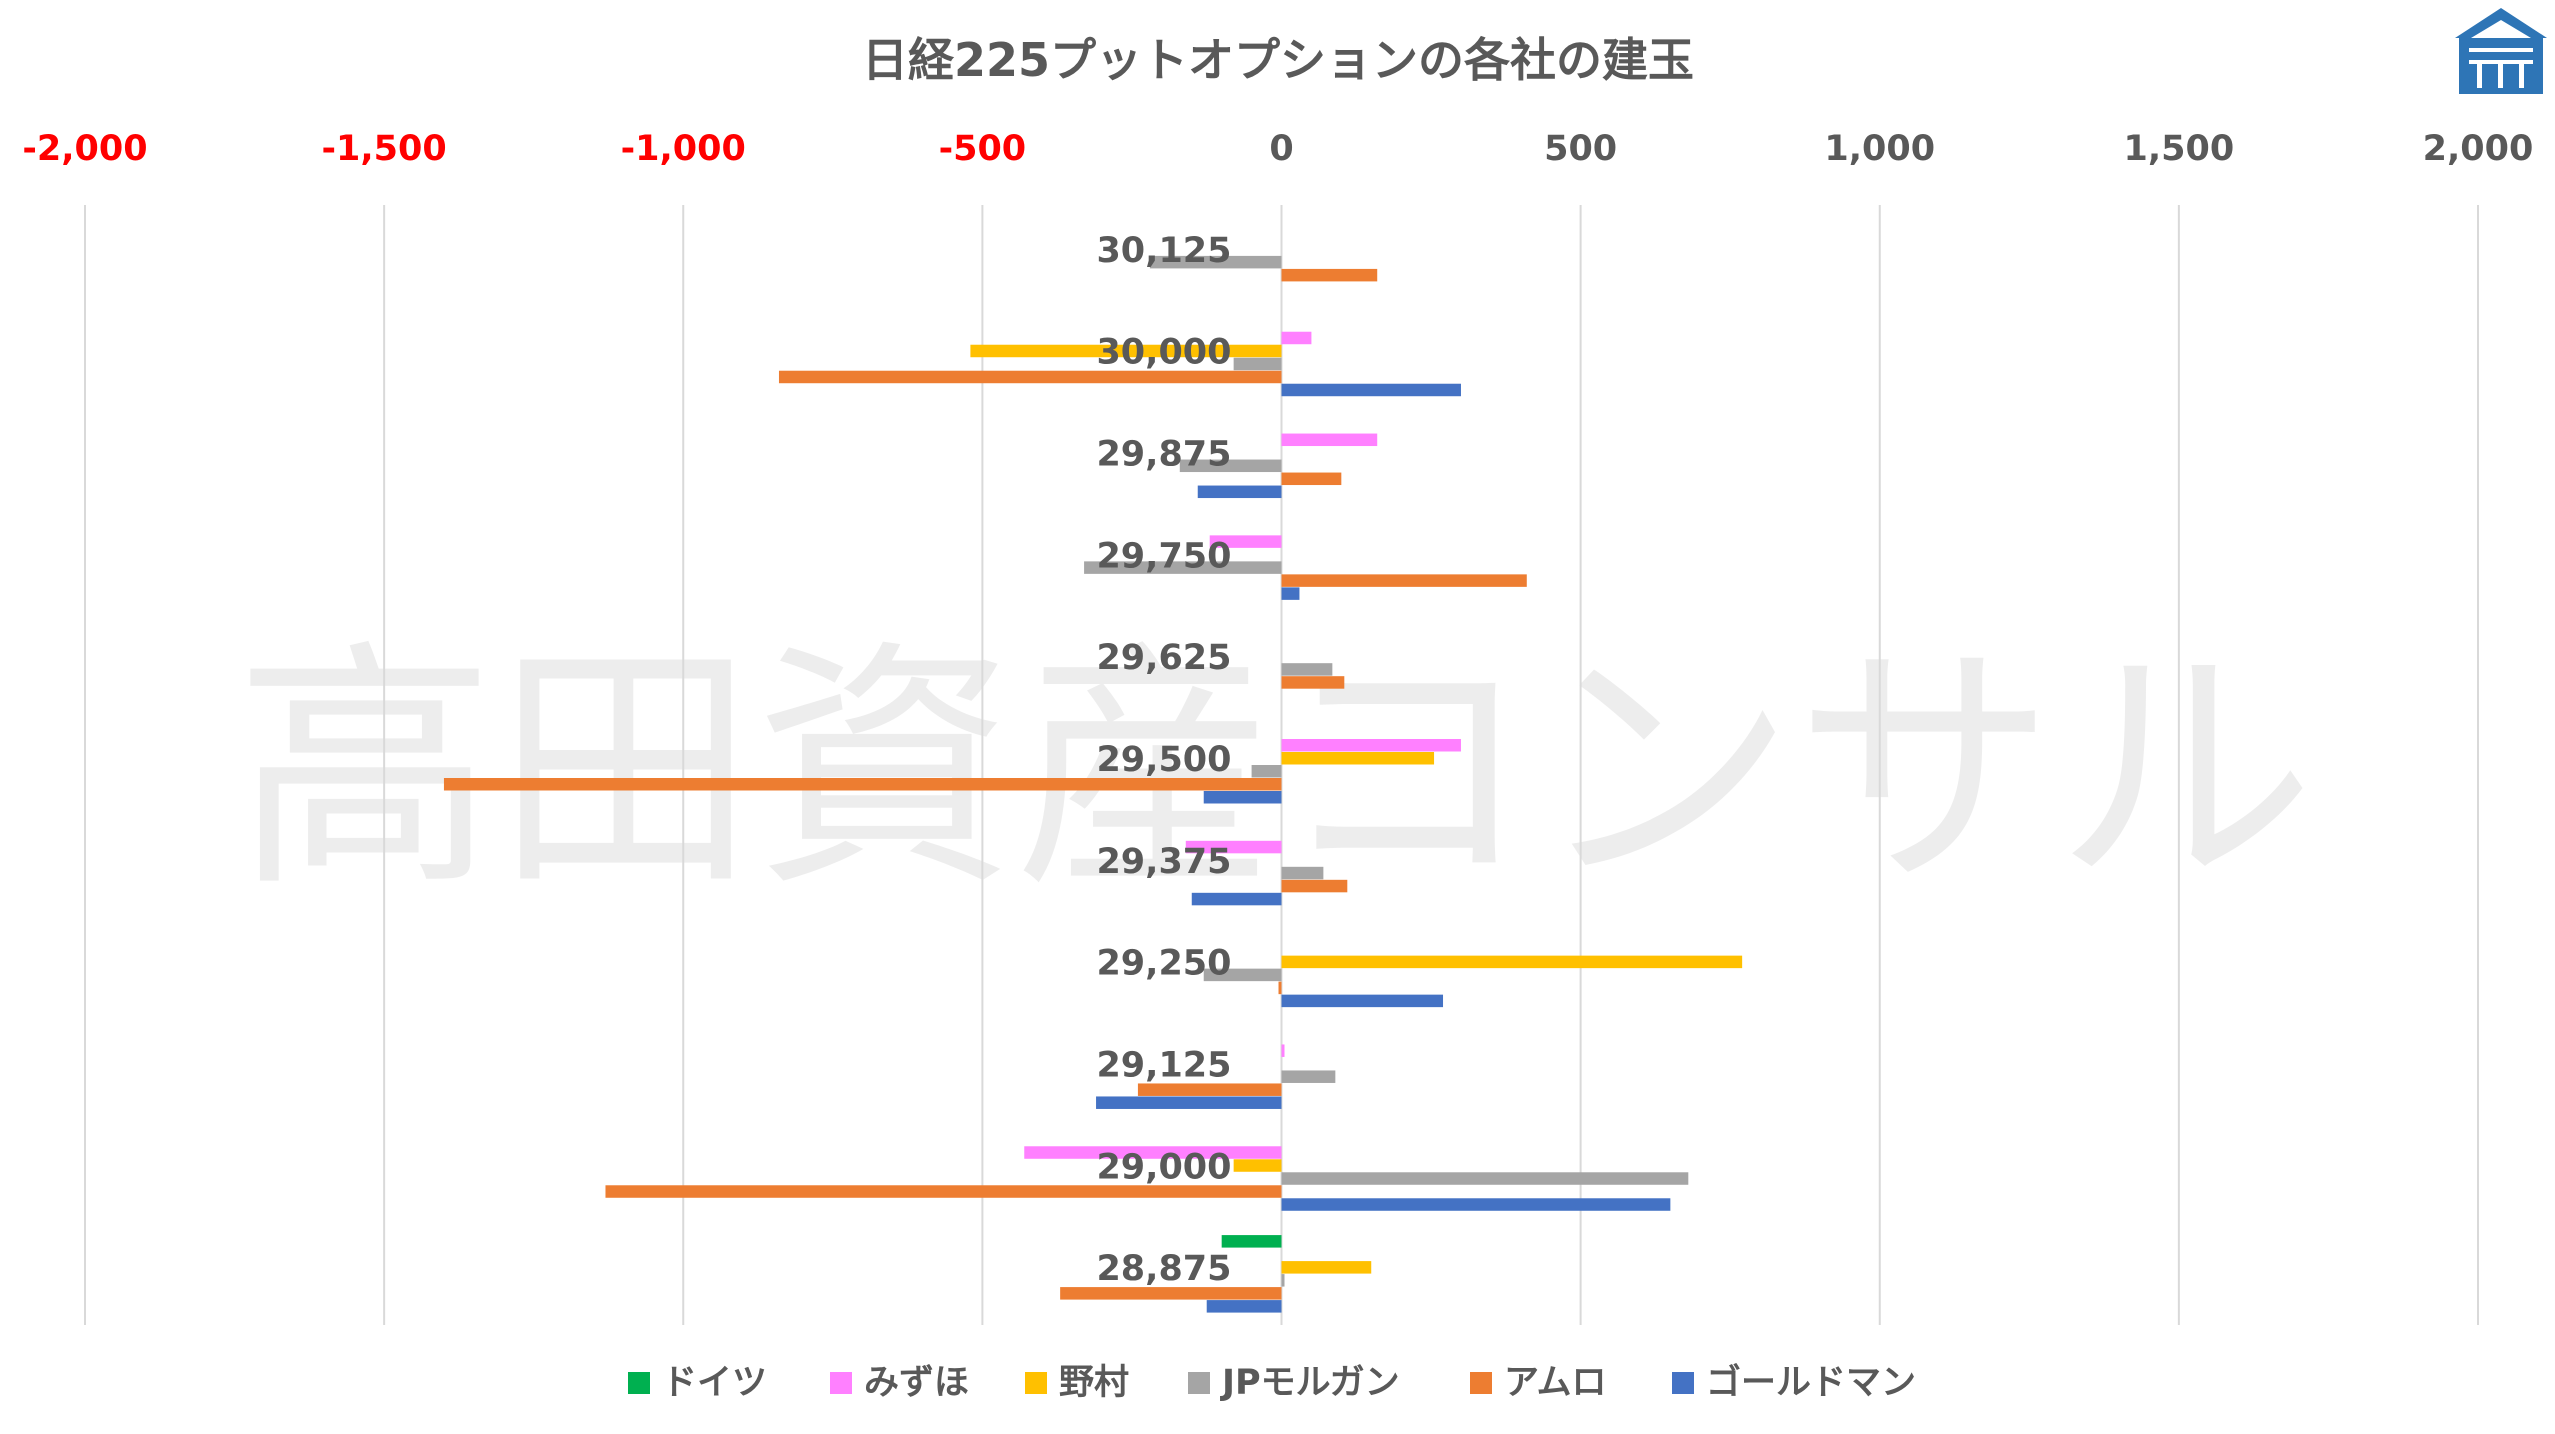 This screenshot has width=2555, height=1434. What do you see at coordinates (2501, 51) in the screenshot?
I see `building-logo-icon` at bounding box center [2501, 51].